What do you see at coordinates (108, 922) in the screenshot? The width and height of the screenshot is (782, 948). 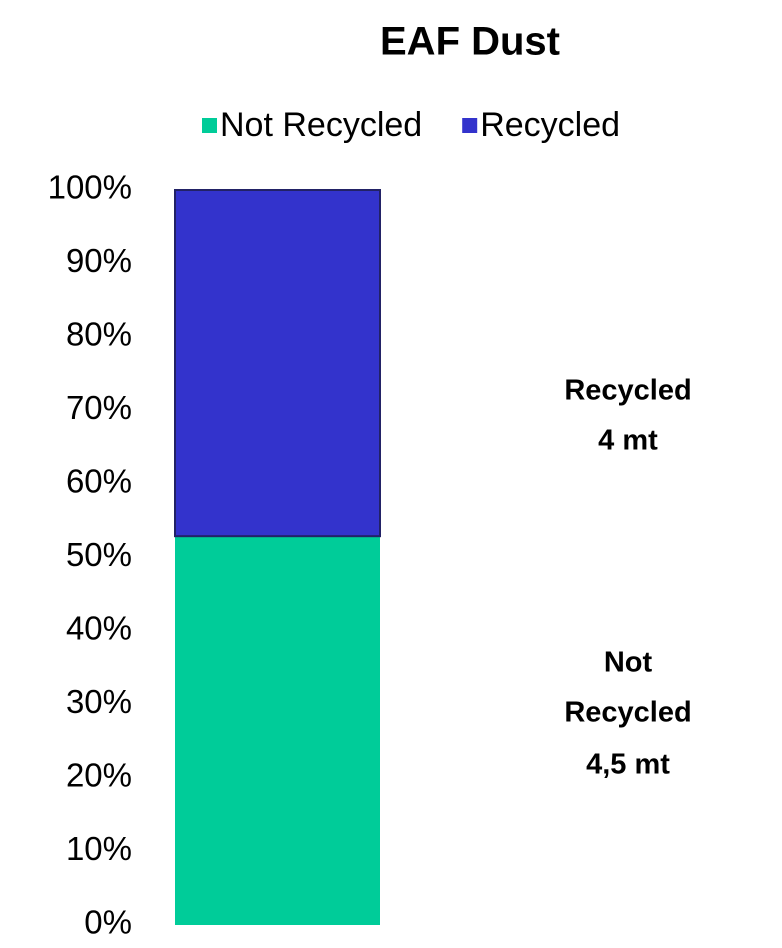 I see `y-tick-label: 0%` at bounding box center [108, 922].